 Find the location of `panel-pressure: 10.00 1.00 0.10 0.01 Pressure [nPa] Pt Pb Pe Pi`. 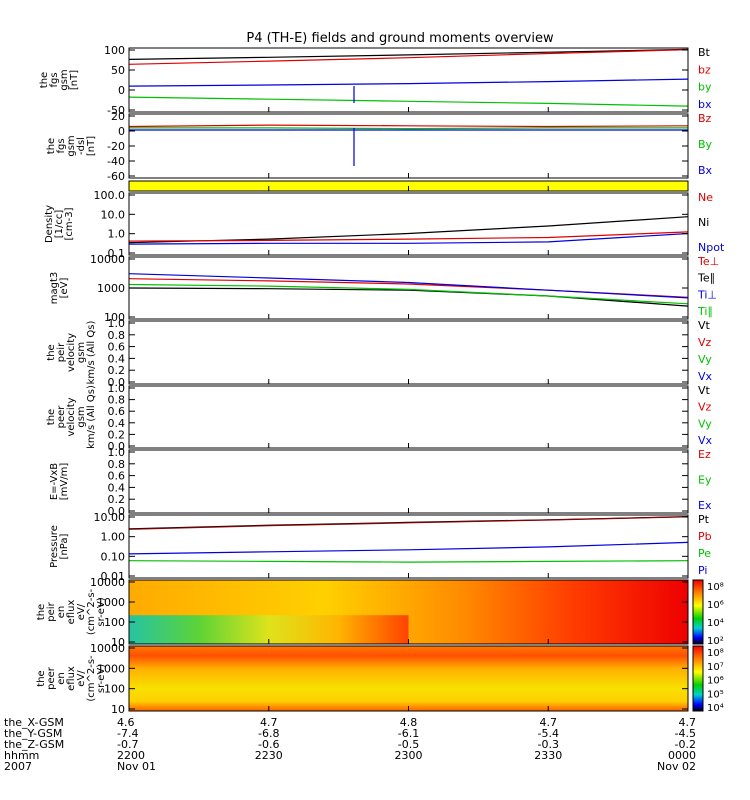

panel-pressure: 10.00 1.00 0.10 0.01 Pressure [nPa] Pt Pb Pe Pi is located at coordinates (380, 547).